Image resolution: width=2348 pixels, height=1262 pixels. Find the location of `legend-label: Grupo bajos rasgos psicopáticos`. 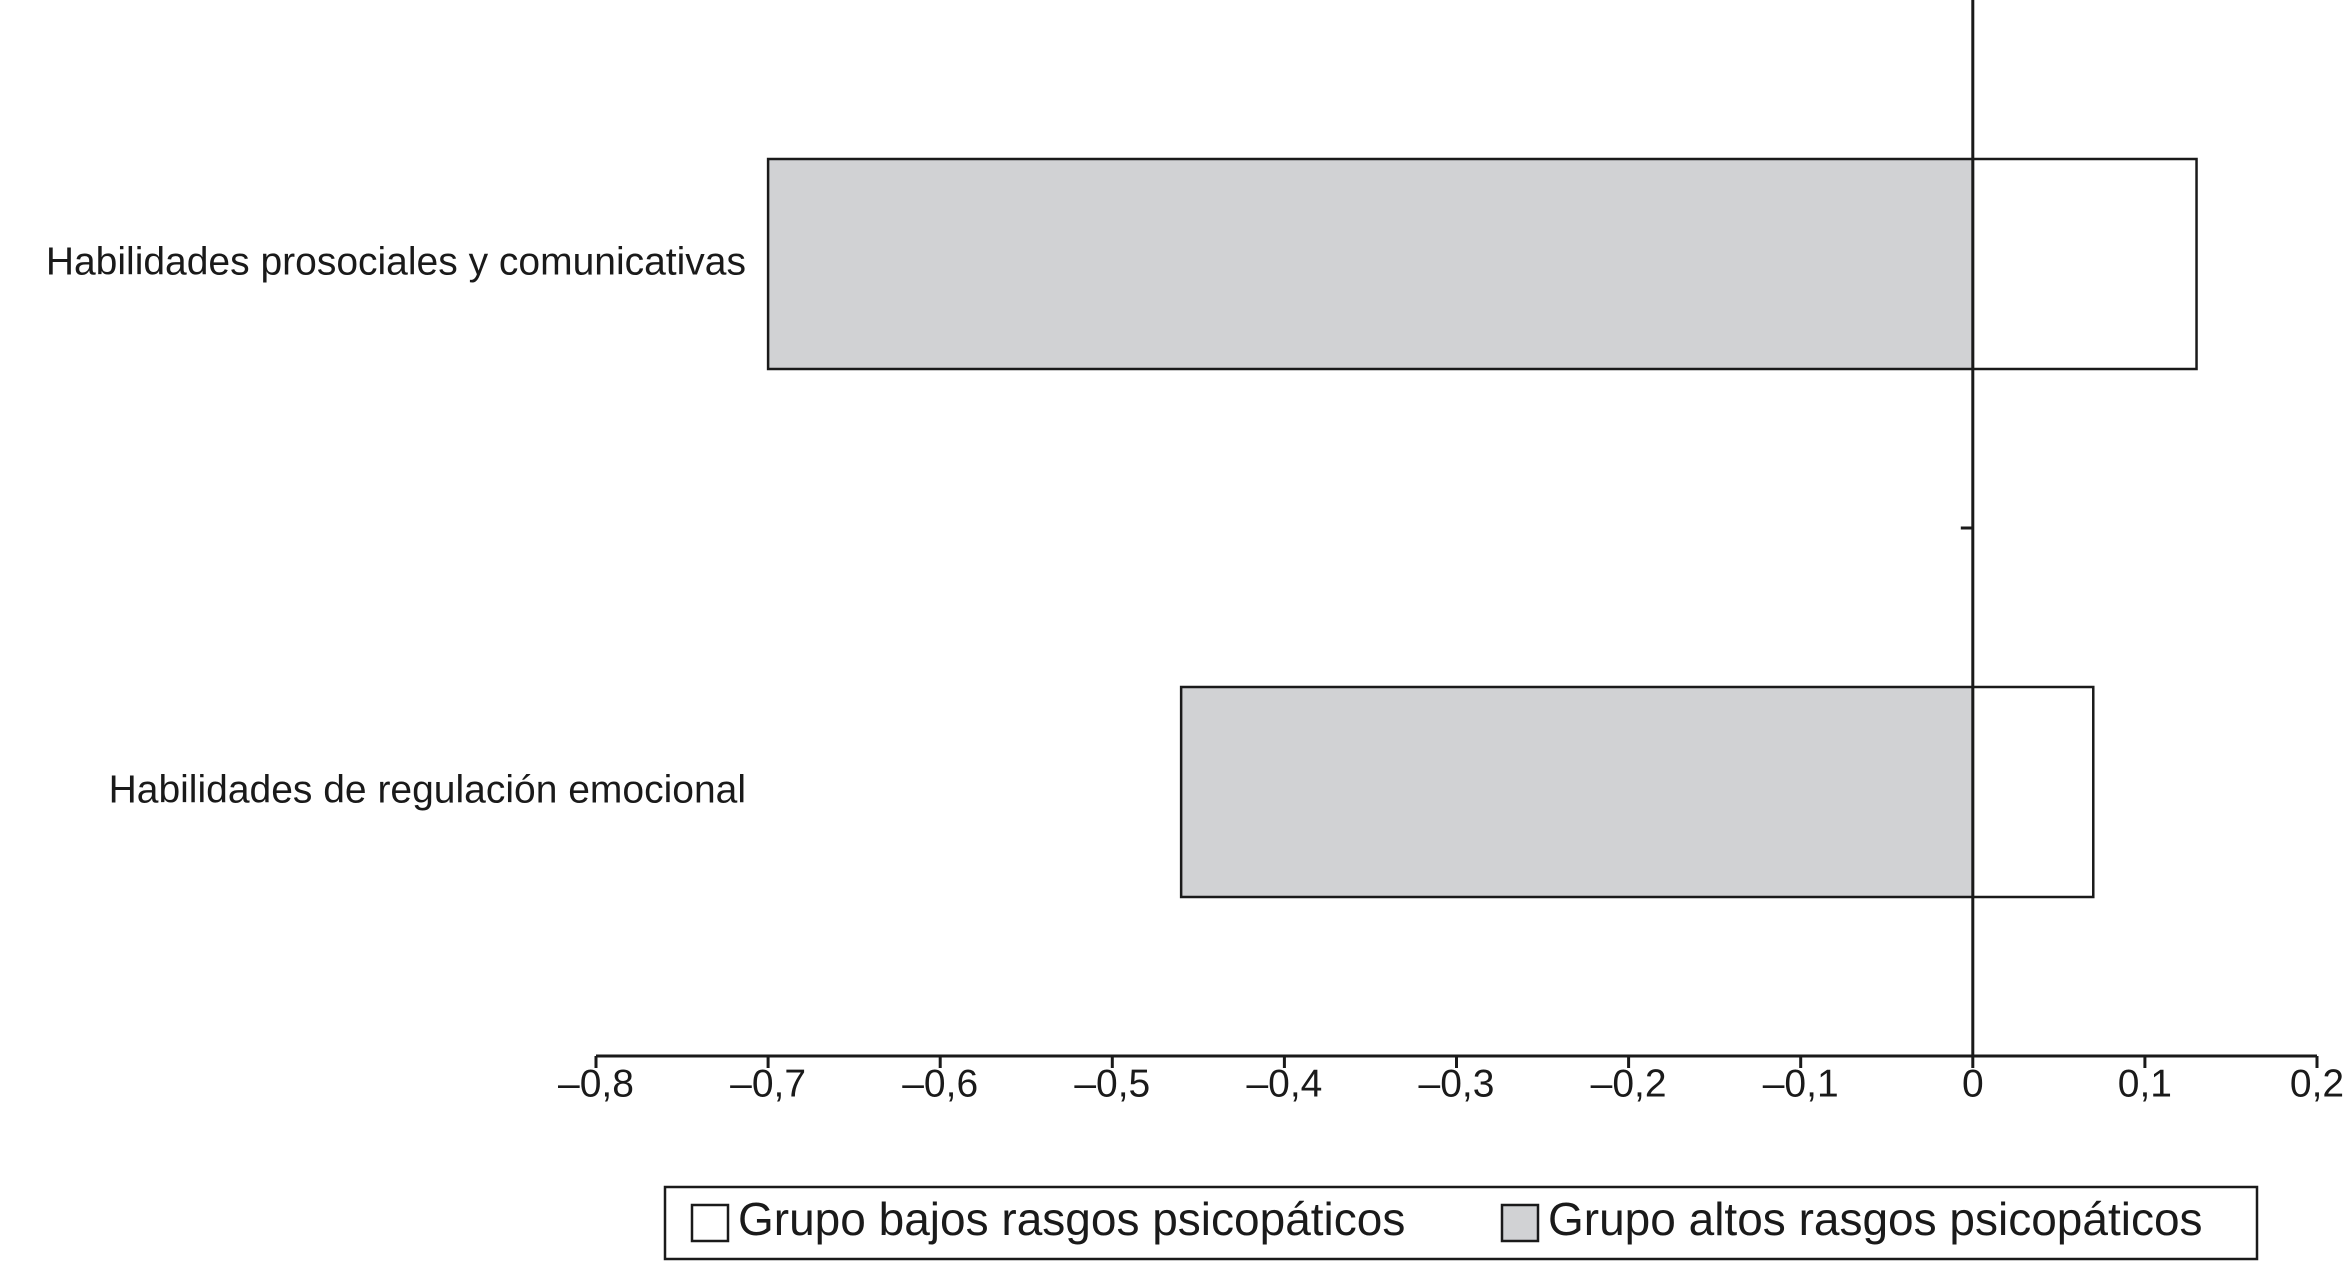

legend-label: Grupo bajos rasgos psicopáticos is located at coordinates (1071, 1219).